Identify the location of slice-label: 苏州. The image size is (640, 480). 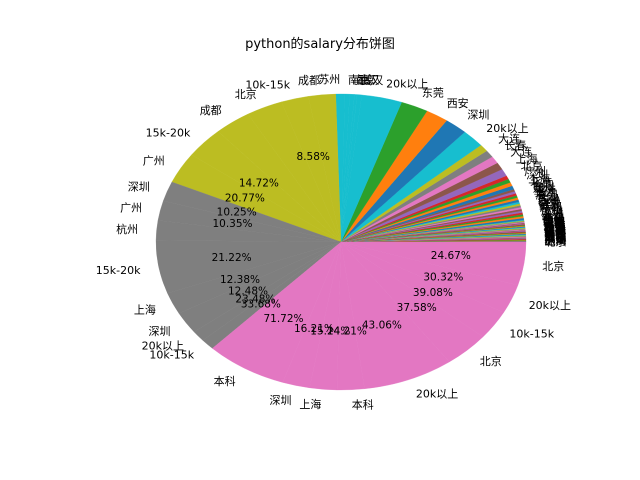
(548, 199).